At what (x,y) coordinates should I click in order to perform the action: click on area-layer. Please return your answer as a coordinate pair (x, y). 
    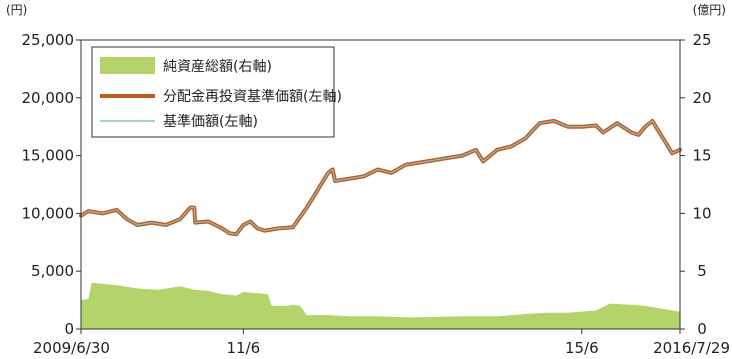
    Looking at the image, I should click on (380, 305).